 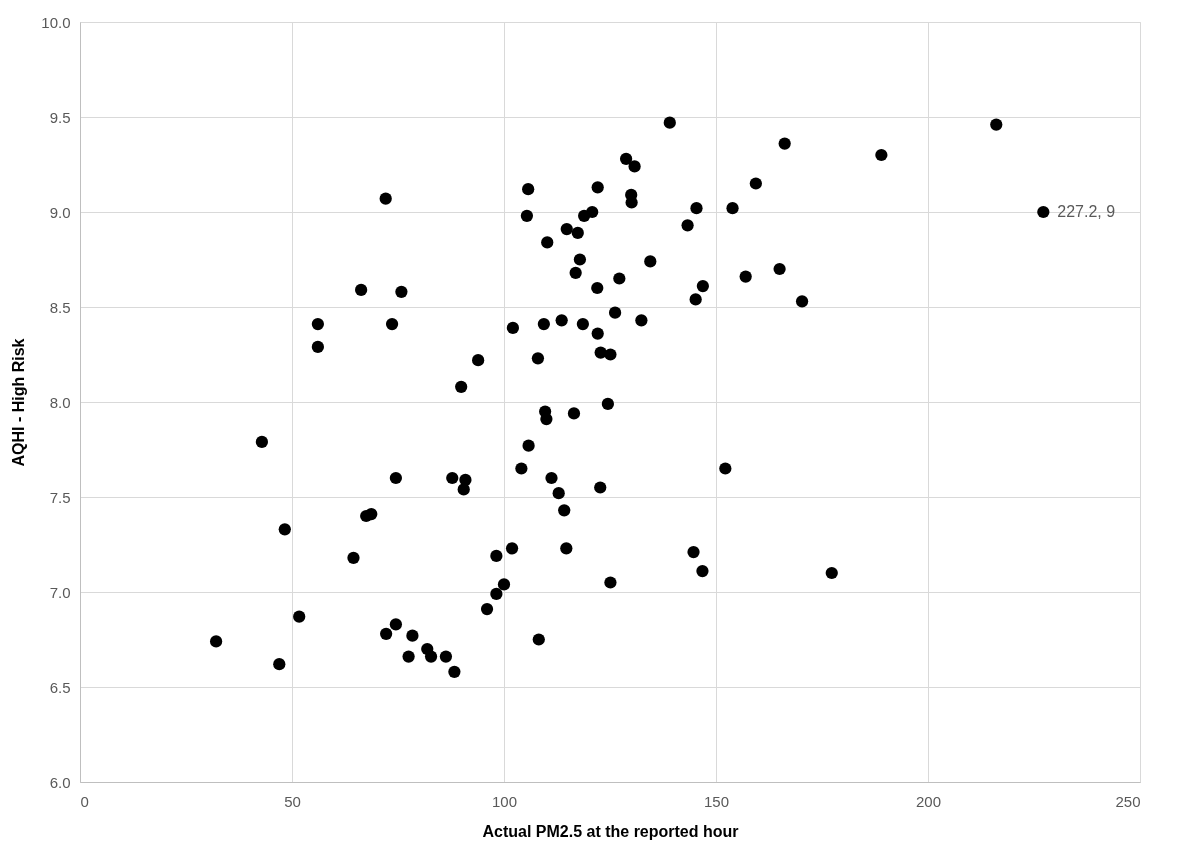 What do you see at coordinates (504, 801) in the screenshot?
I see `x-tick-label: 100` at bounding box center [504, 801].